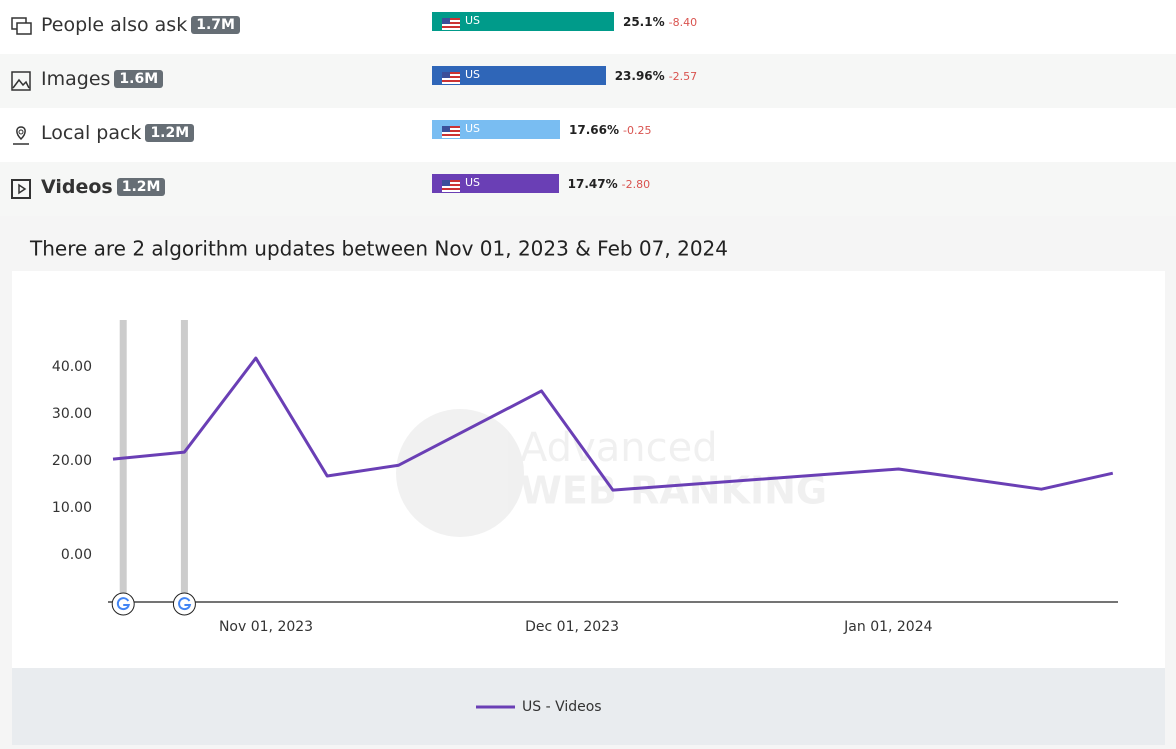  I want to click on y-tick-label: 20.00, so click(72, 461).